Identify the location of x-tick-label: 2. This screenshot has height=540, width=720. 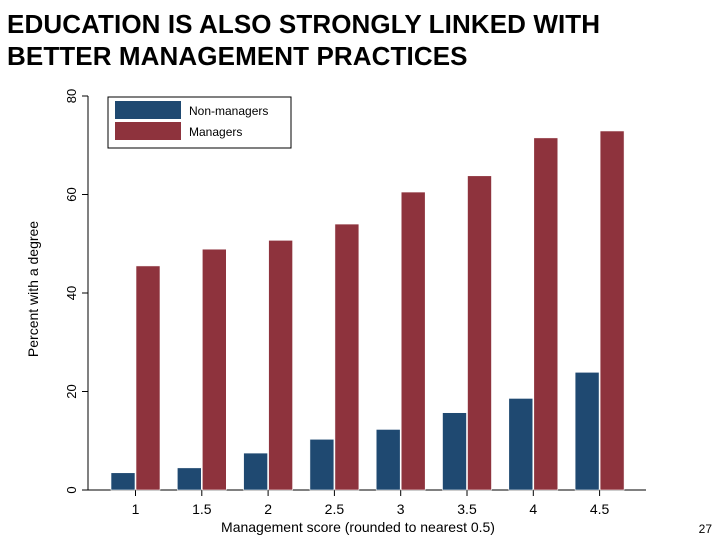
(268, 509).